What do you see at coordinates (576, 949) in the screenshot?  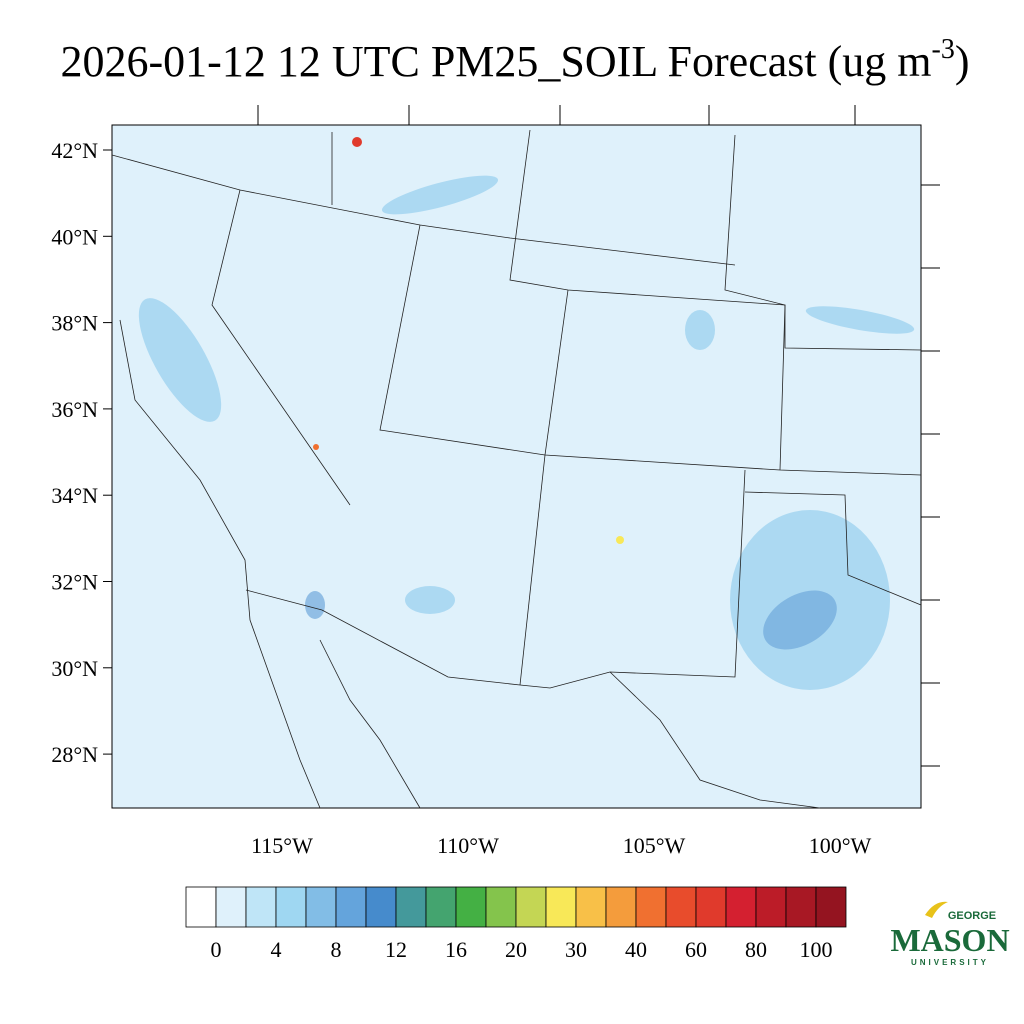 I see `colorbar-label: 30` at bounding box center [576, 949].